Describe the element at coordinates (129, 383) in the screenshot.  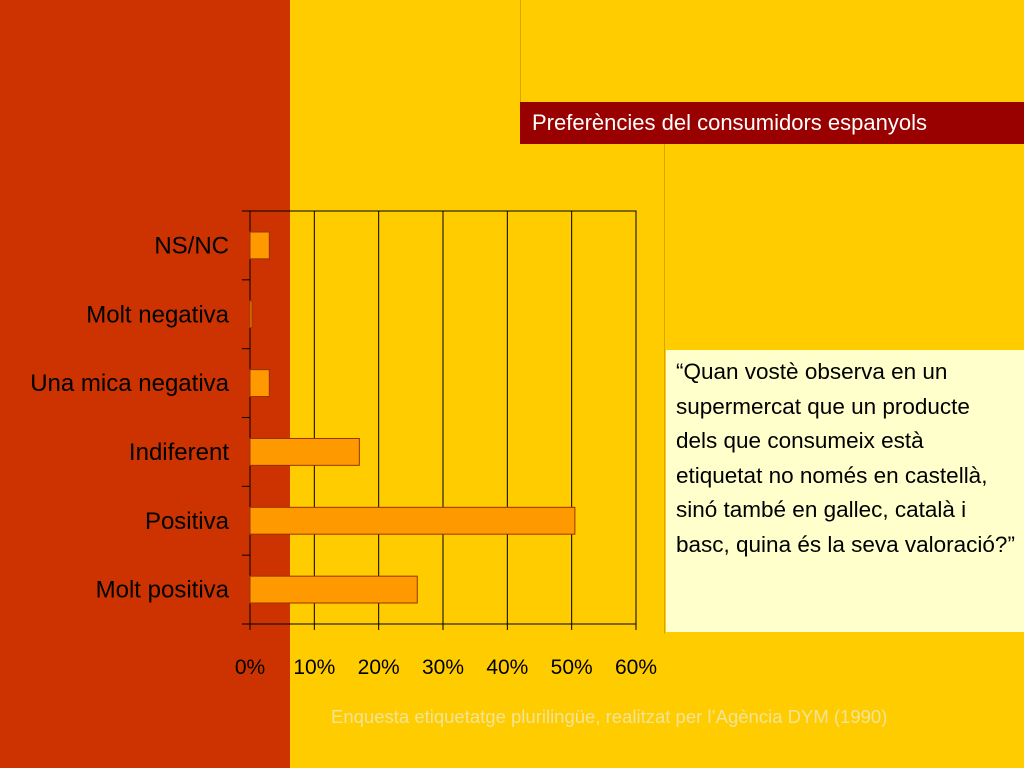
I see `category-label: Una mica negativa` at that location.